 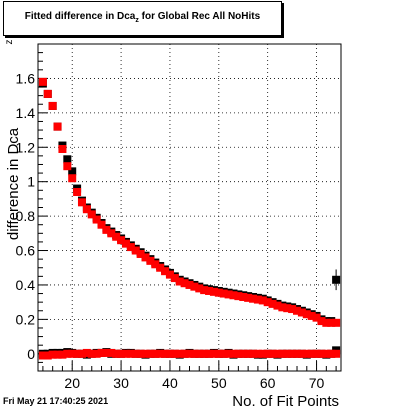 What do you see at coordinates (268, 383) in the screenshot?
I see `x-tick-label: 60` at bounding box center [268, 383].